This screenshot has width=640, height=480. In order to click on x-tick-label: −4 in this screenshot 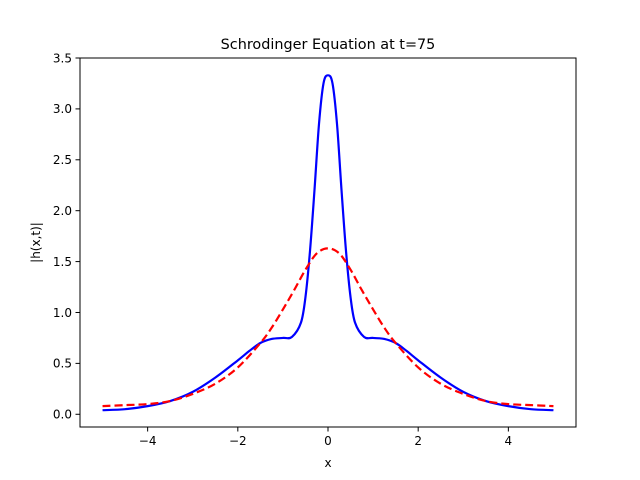, I will do `click(148, 441)`.